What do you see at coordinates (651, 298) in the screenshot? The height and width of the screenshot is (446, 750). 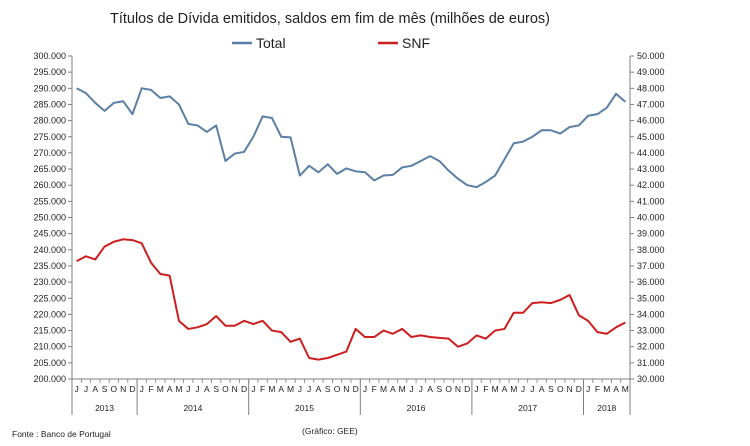 I see `right-tick-label: 35.000` at bounding box center [651, 298].